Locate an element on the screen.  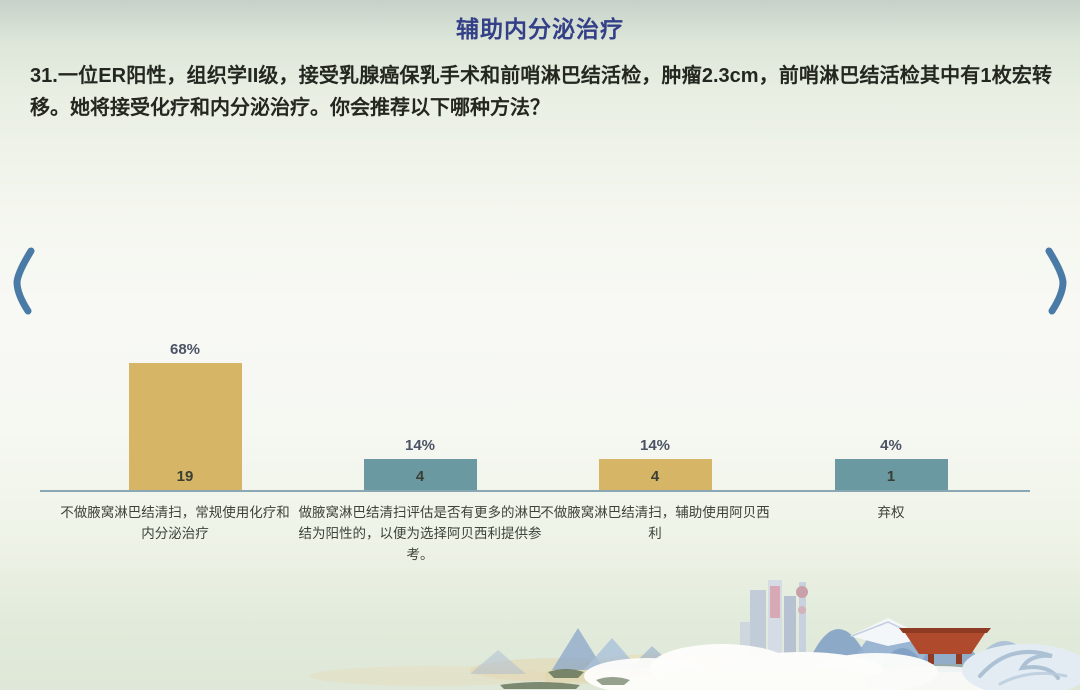
bar-option-3: 4 is located at coordinates (655, 475).